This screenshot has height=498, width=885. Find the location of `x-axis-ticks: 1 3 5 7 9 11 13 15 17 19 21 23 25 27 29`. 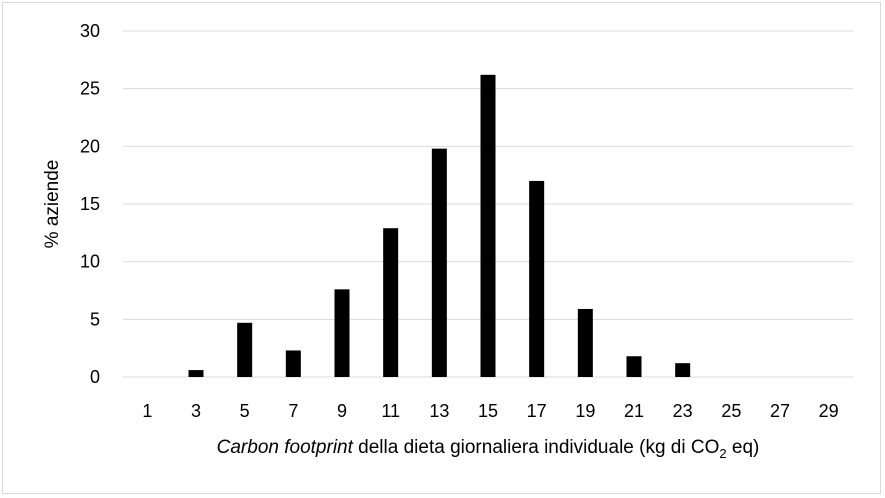

x-axis-ticks: 1 3 5 7 9 11 13 15 17 19 21 23 25 27 29 is located at coordinates (490, 411).